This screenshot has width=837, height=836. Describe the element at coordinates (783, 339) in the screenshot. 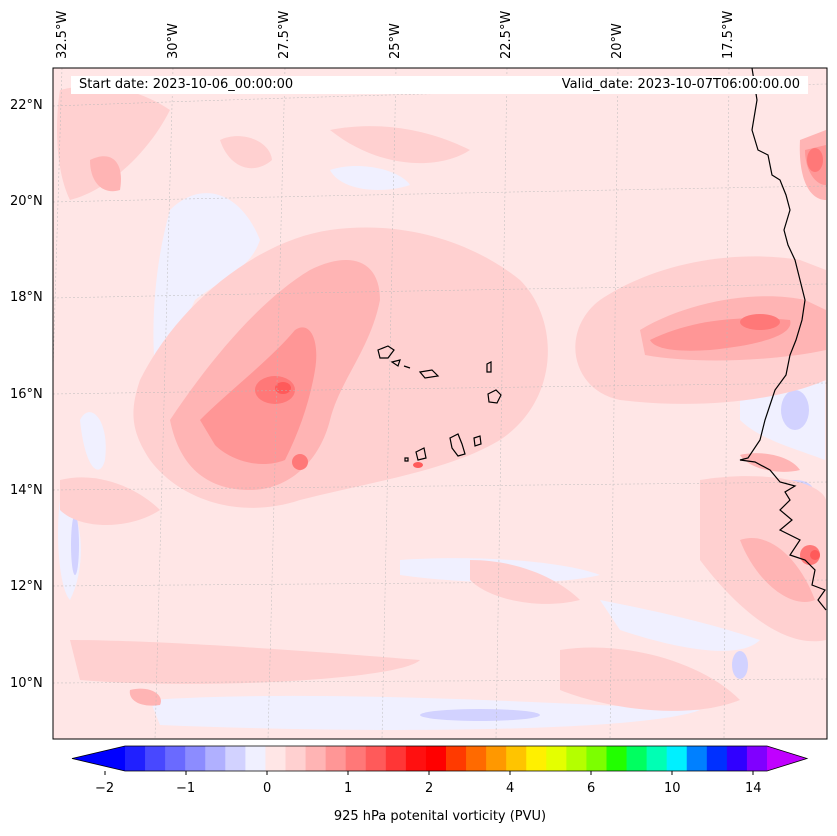

I see `africa-coastline` at that location.